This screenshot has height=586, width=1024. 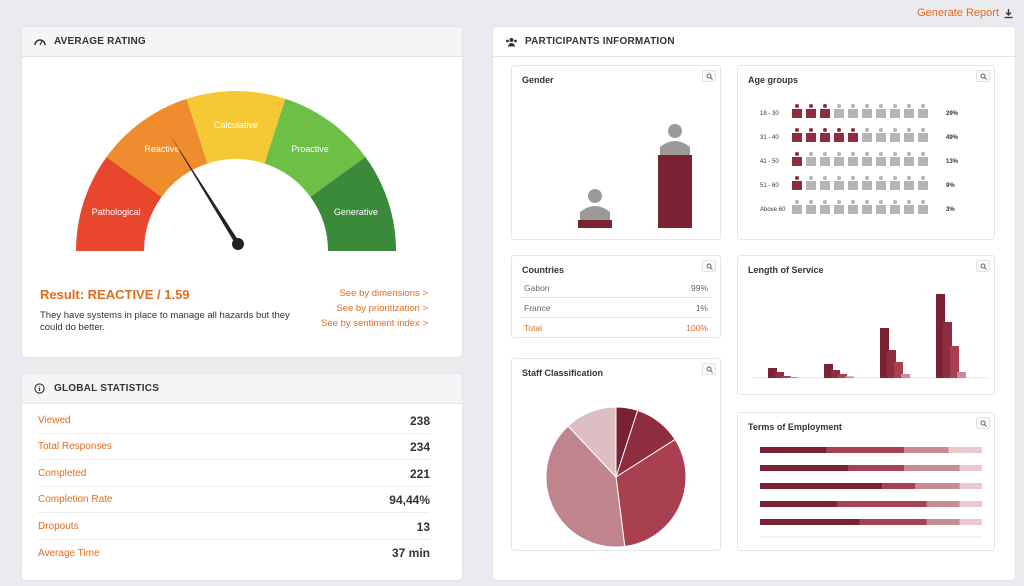 I want to click on gauge-label: Pathological, so click(x=116, y=212).